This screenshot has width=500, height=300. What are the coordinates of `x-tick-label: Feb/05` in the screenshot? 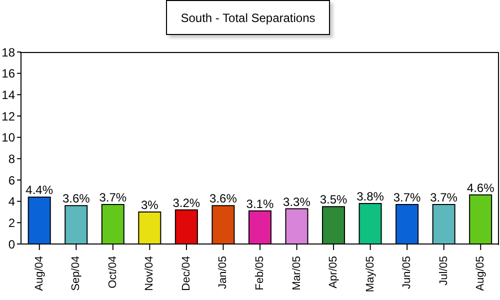 It's located at (260, 273).